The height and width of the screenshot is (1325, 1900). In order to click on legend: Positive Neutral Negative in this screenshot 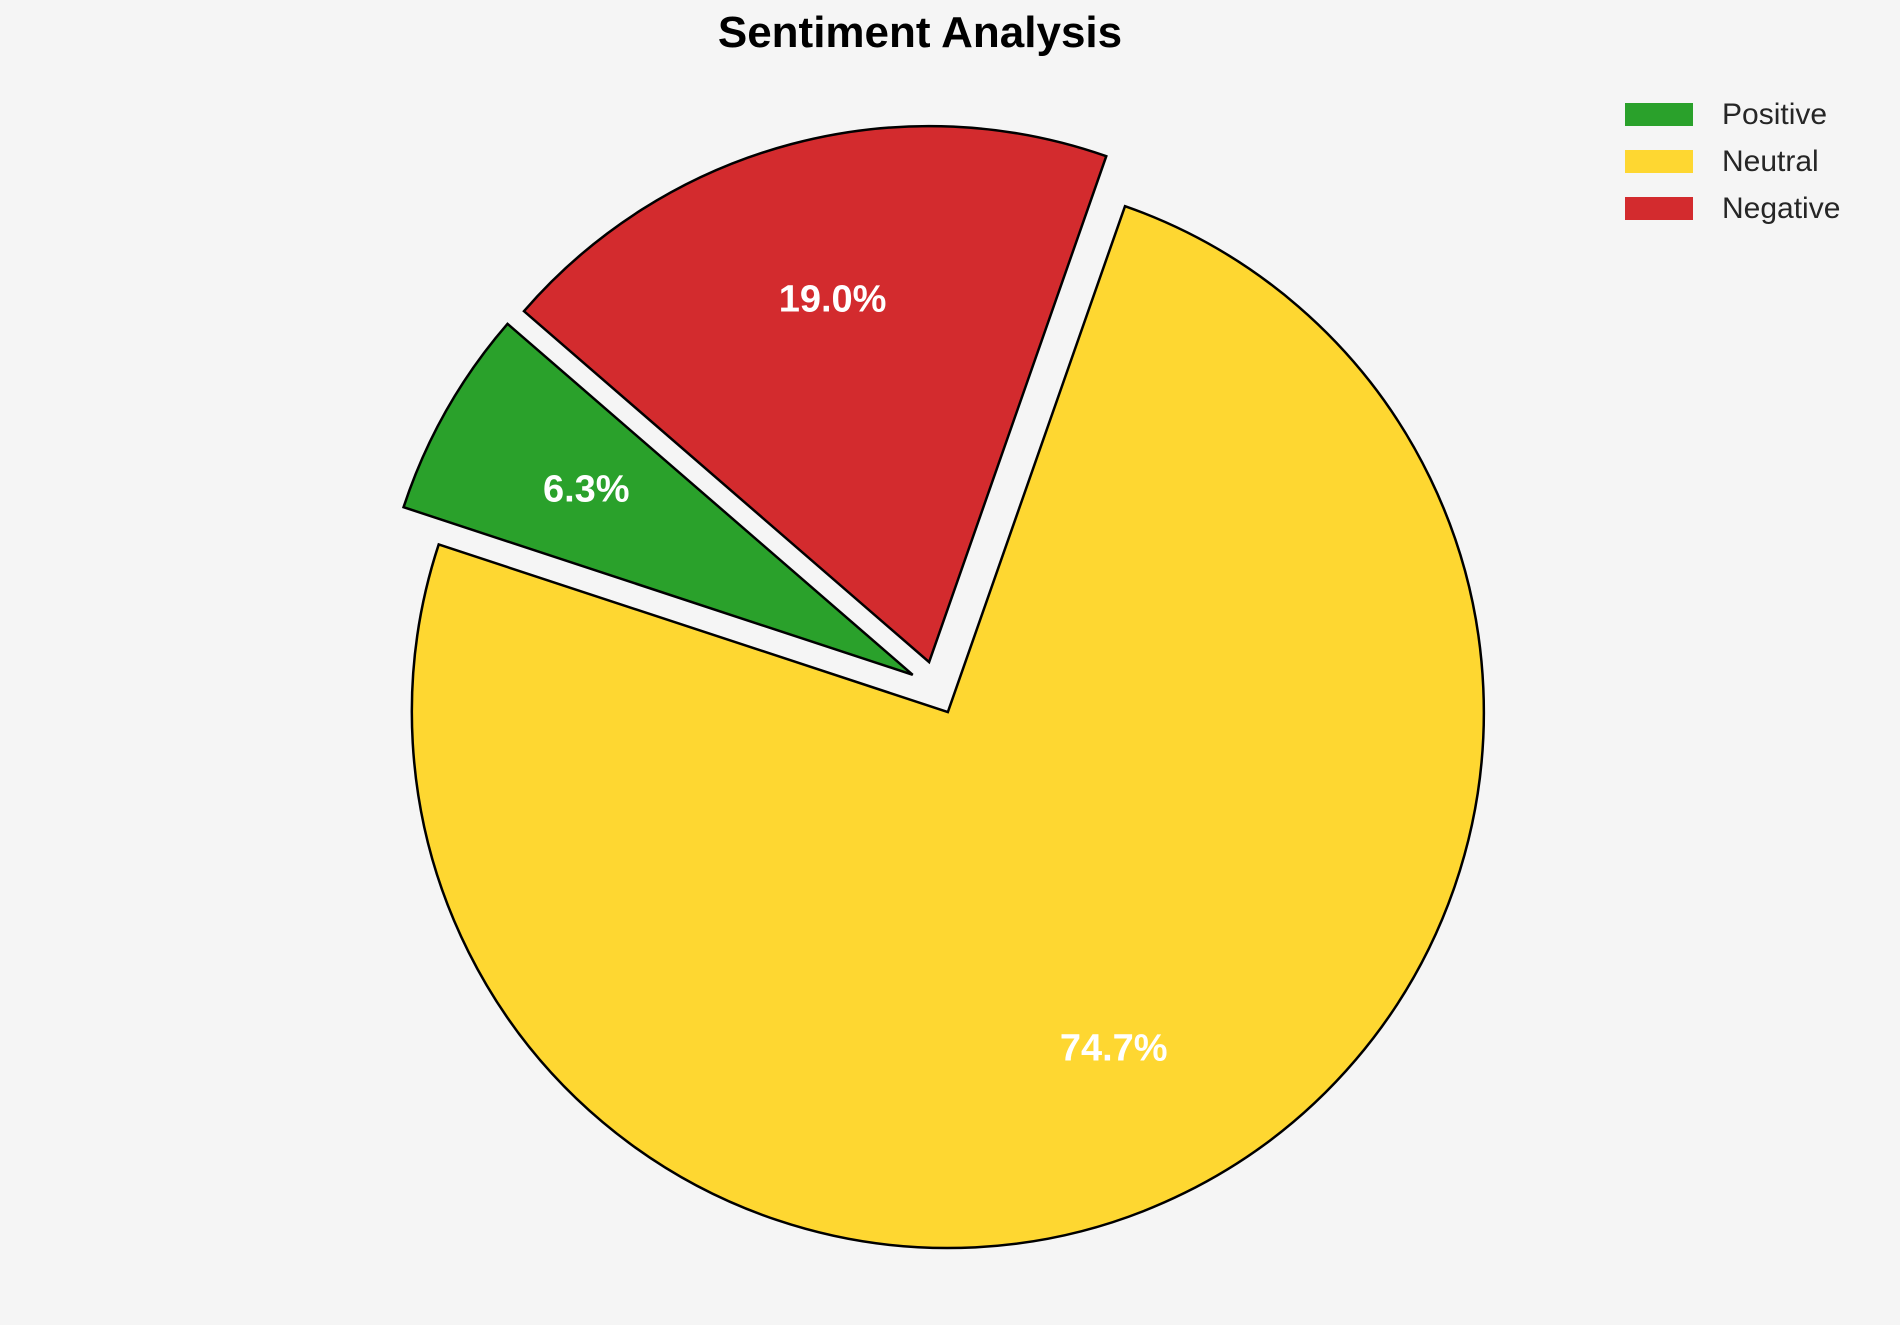, I will do `click(1732, 161)`.